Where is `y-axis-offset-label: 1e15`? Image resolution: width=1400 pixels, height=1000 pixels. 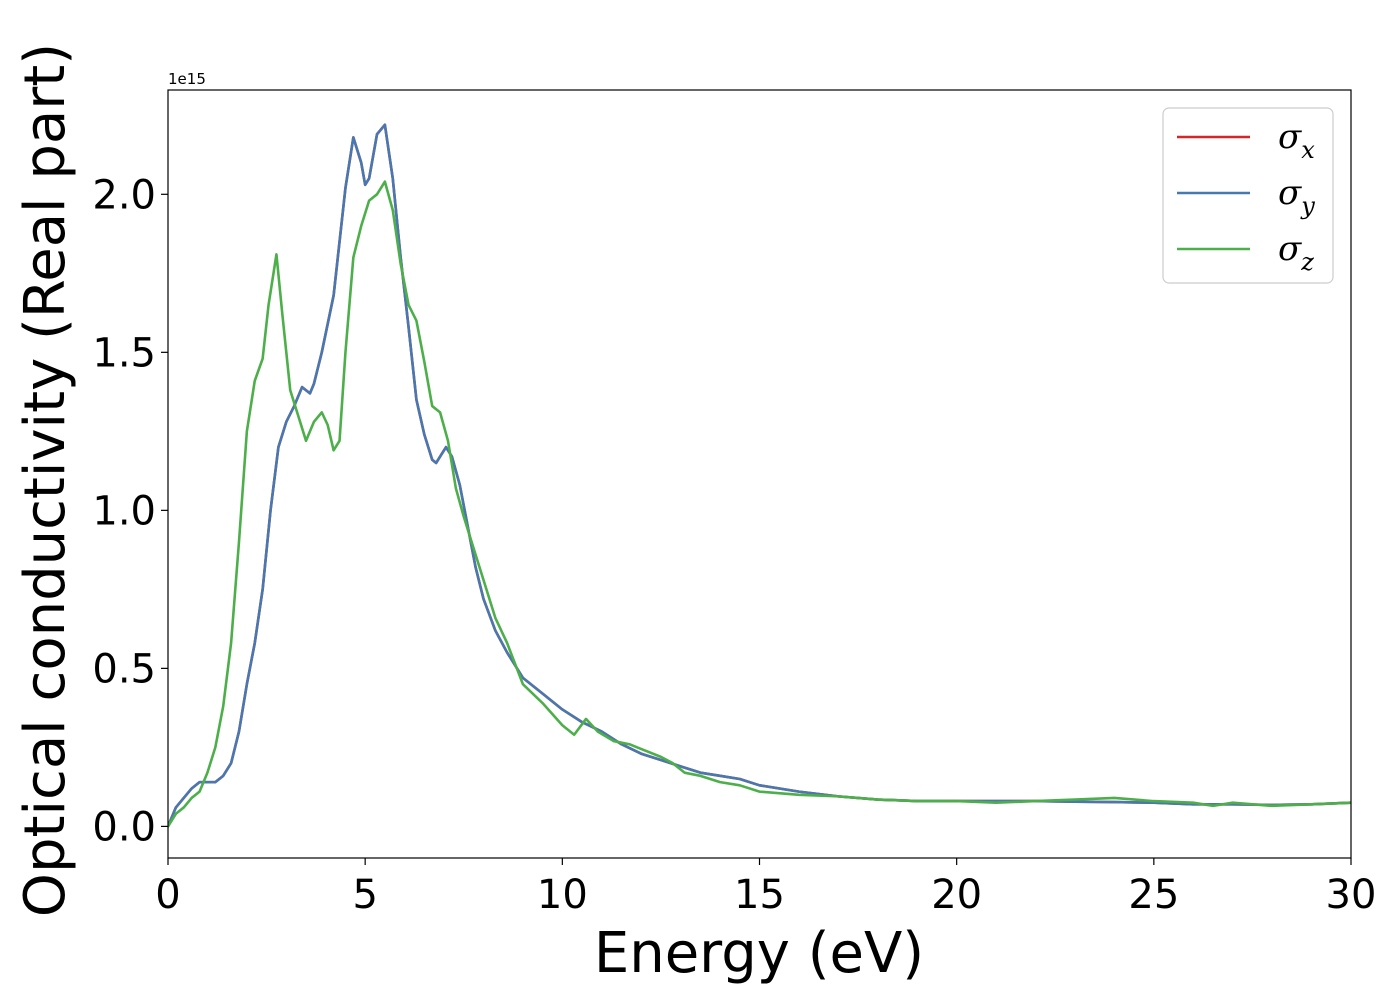 y-axis-offset-label: 1e15 is located at coordinates (187, 79).